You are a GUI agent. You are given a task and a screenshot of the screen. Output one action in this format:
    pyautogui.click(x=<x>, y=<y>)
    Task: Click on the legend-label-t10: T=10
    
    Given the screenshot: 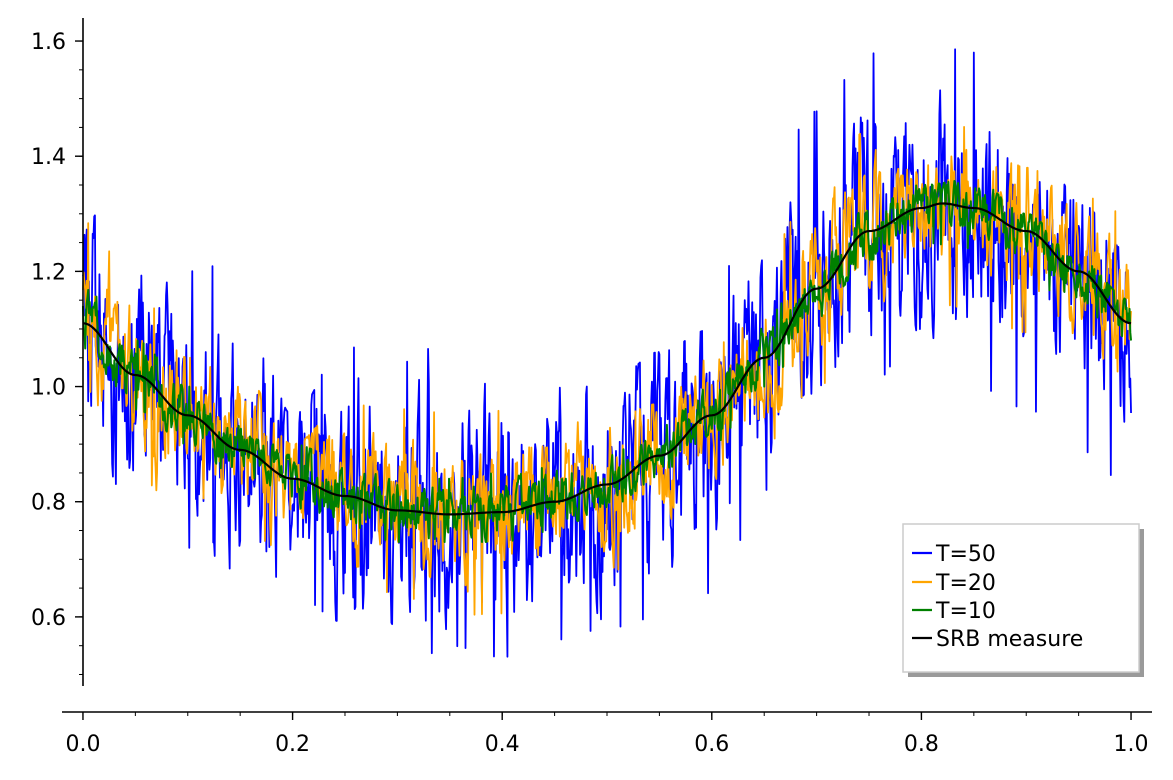 What is the action you would take?
    pyautogui.click(x=965, y=611)
    